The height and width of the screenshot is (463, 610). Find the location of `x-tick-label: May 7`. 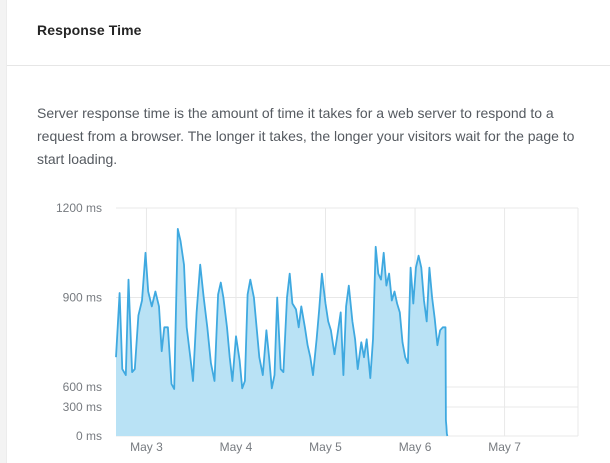

x-tick-label: May 7 is located at coordinates (504, 447).